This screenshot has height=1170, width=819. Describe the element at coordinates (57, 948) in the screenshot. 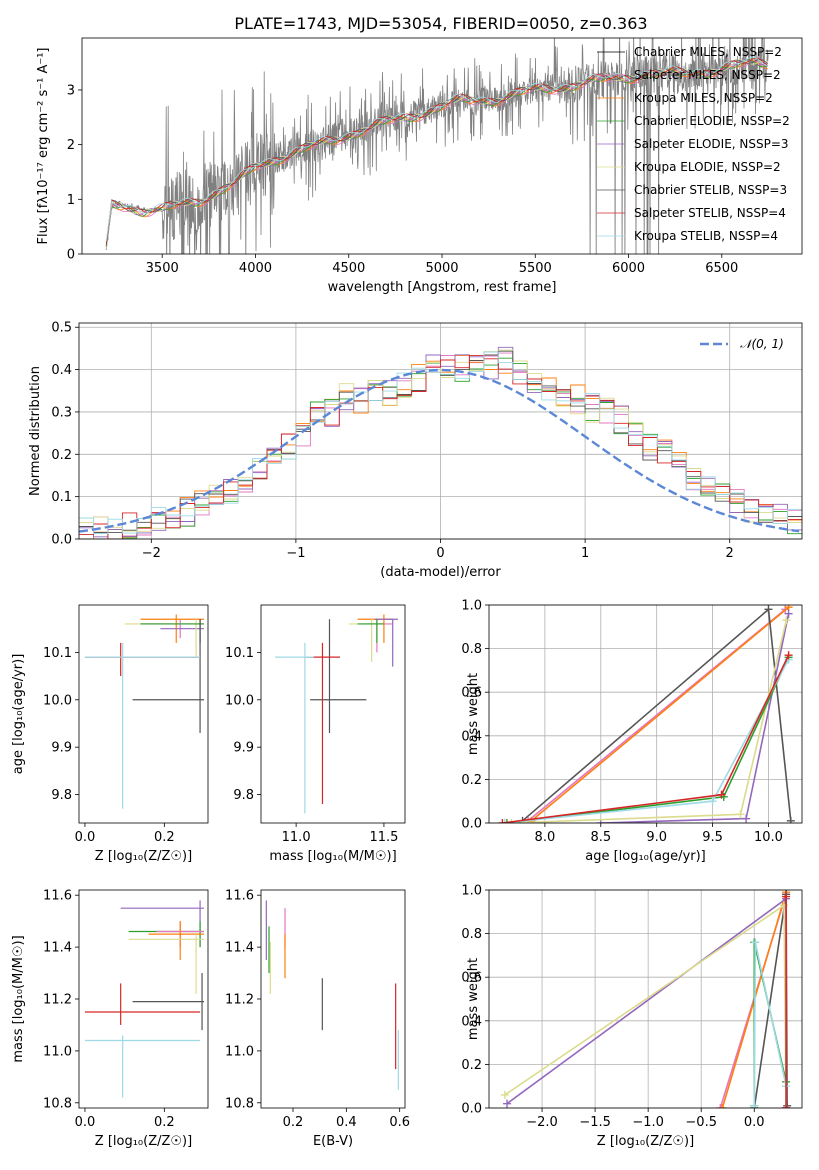

I see `y-tick-label: 11.4` at that location.